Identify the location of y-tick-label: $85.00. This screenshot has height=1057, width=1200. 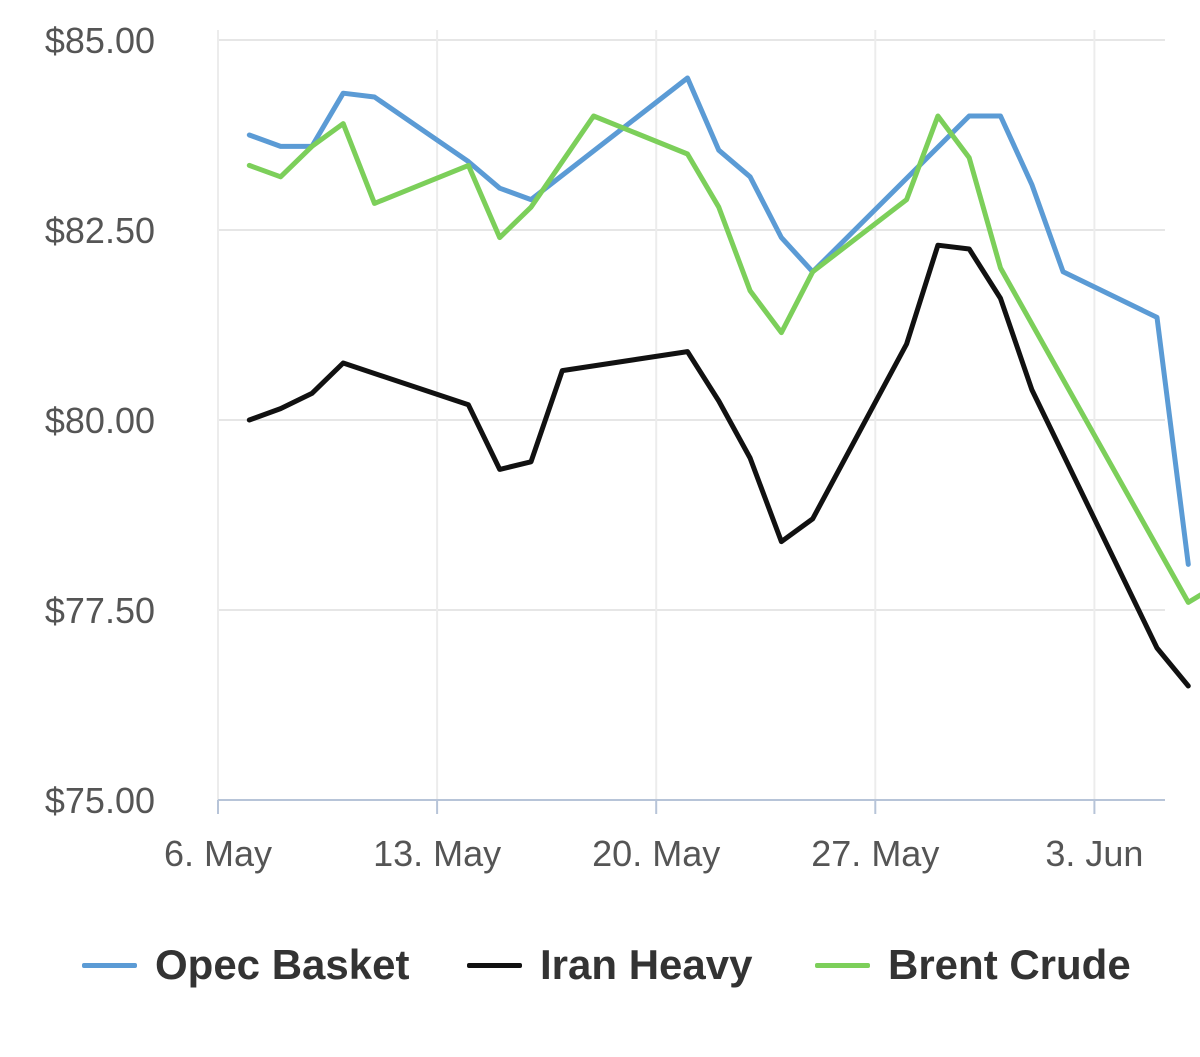
(100, 40).